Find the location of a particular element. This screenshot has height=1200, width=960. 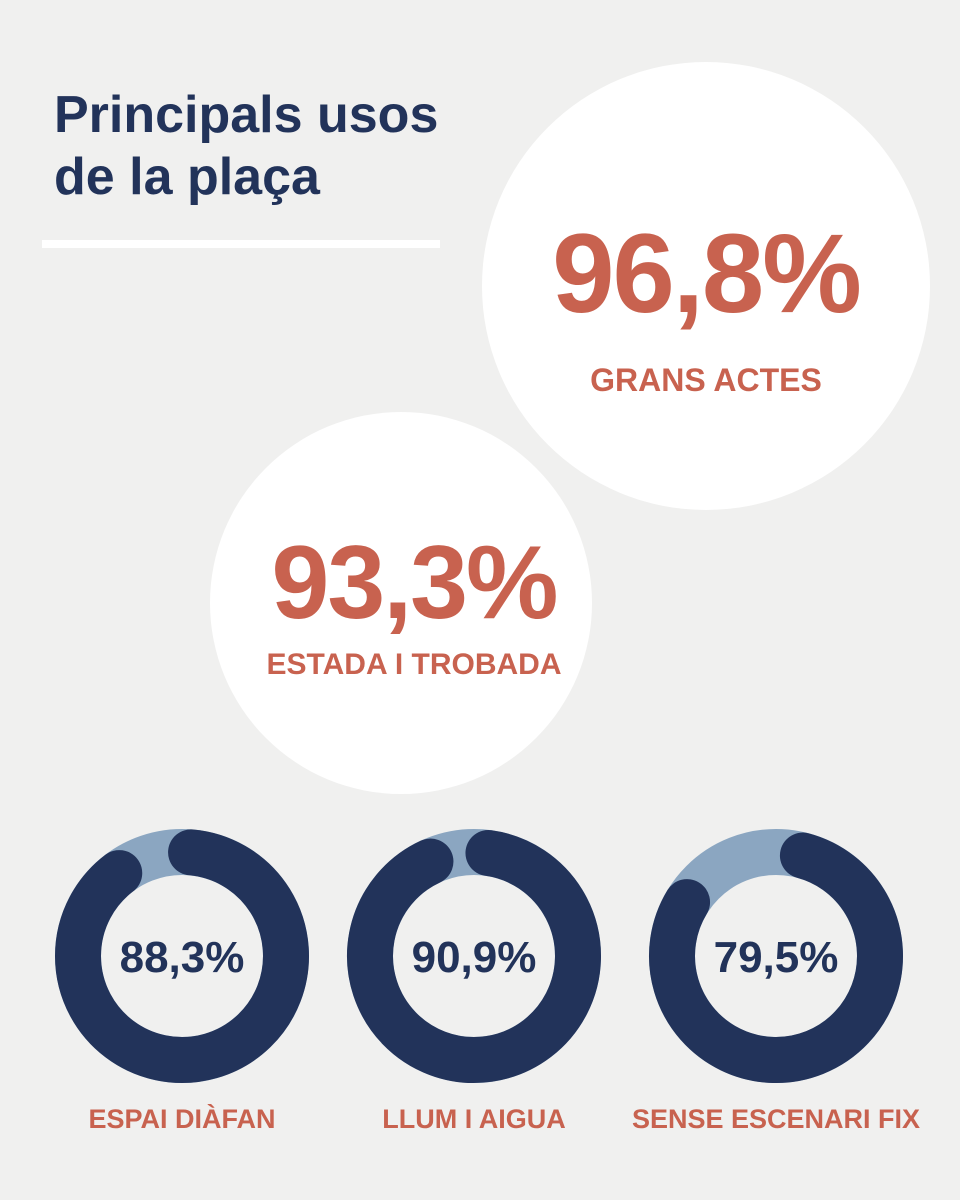

page-title: Principals usos de la plaça is located at coordinates (246, 146).